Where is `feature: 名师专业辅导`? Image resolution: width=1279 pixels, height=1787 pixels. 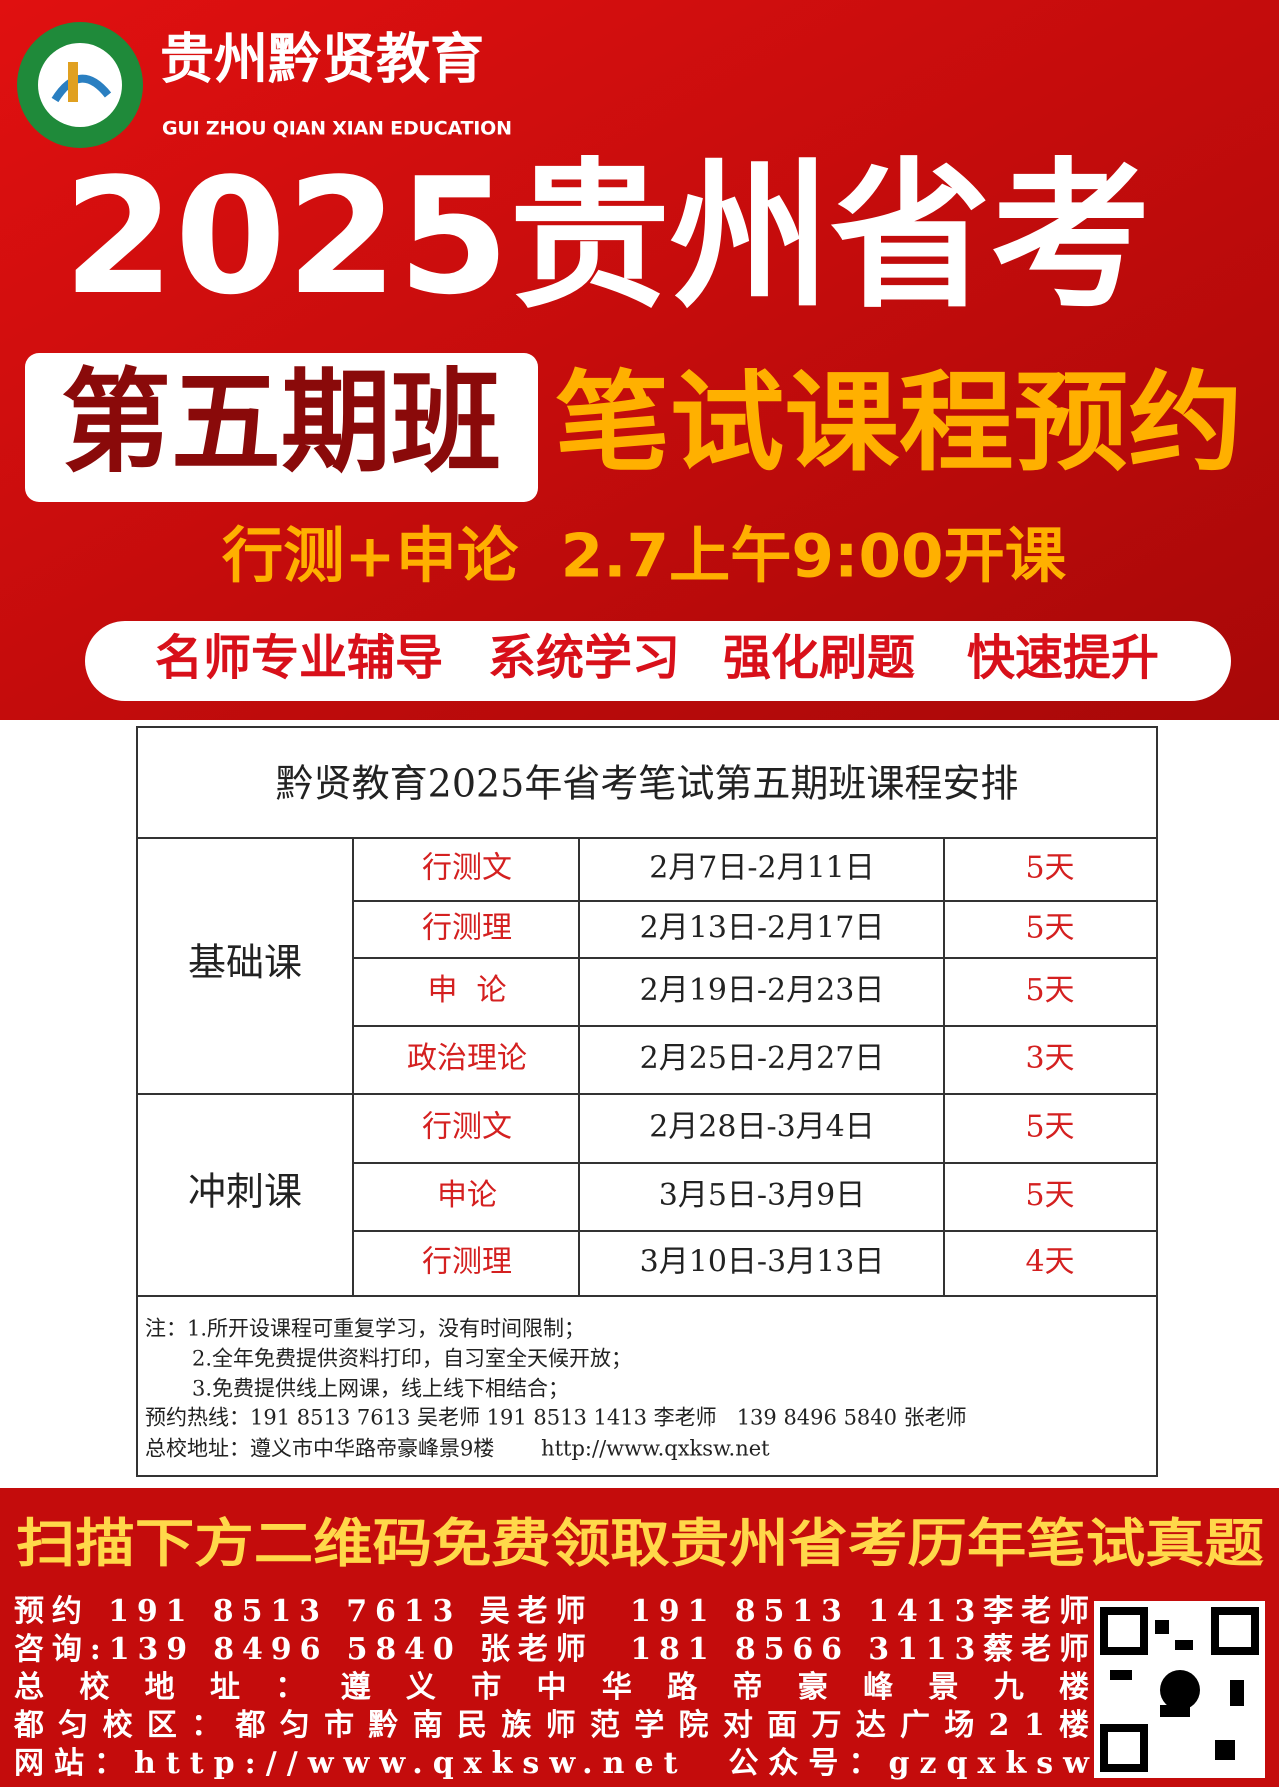
feature: 名师专业辅导 is located at coordinates (299, 658).